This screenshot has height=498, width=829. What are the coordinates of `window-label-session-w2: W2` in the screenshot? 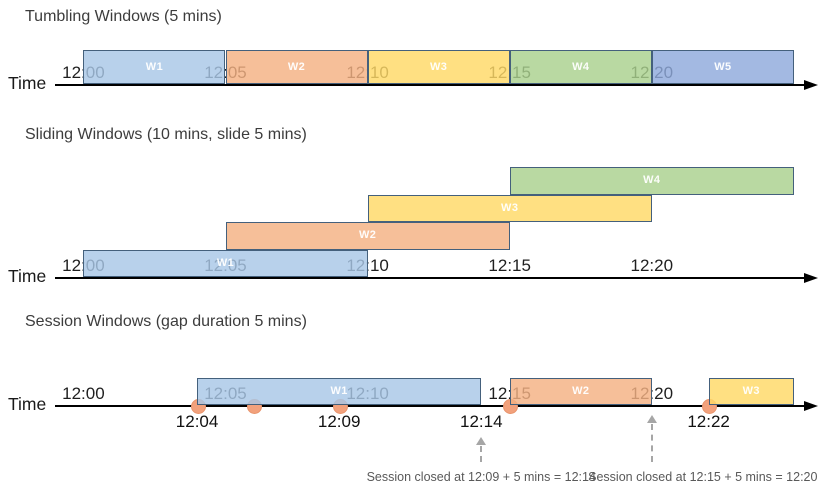 It's located at (581, 391).